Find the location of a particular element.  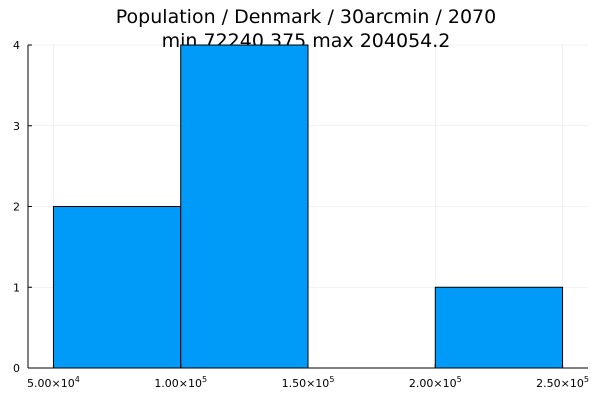

y-tick-label-4: 4 is located at coordinates (16, 45).